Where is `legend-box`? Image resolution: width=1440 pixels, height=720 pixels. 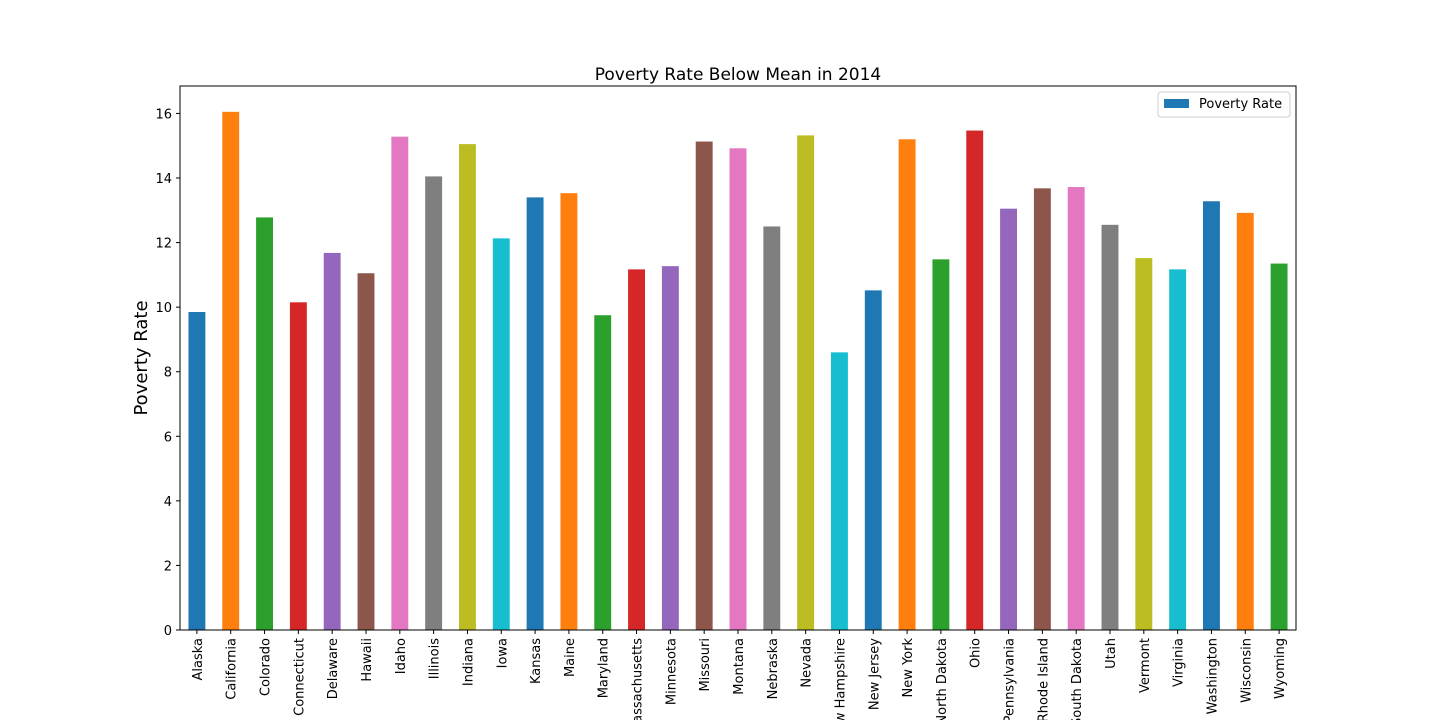
legend-box is located at coordinates (1224, 104).